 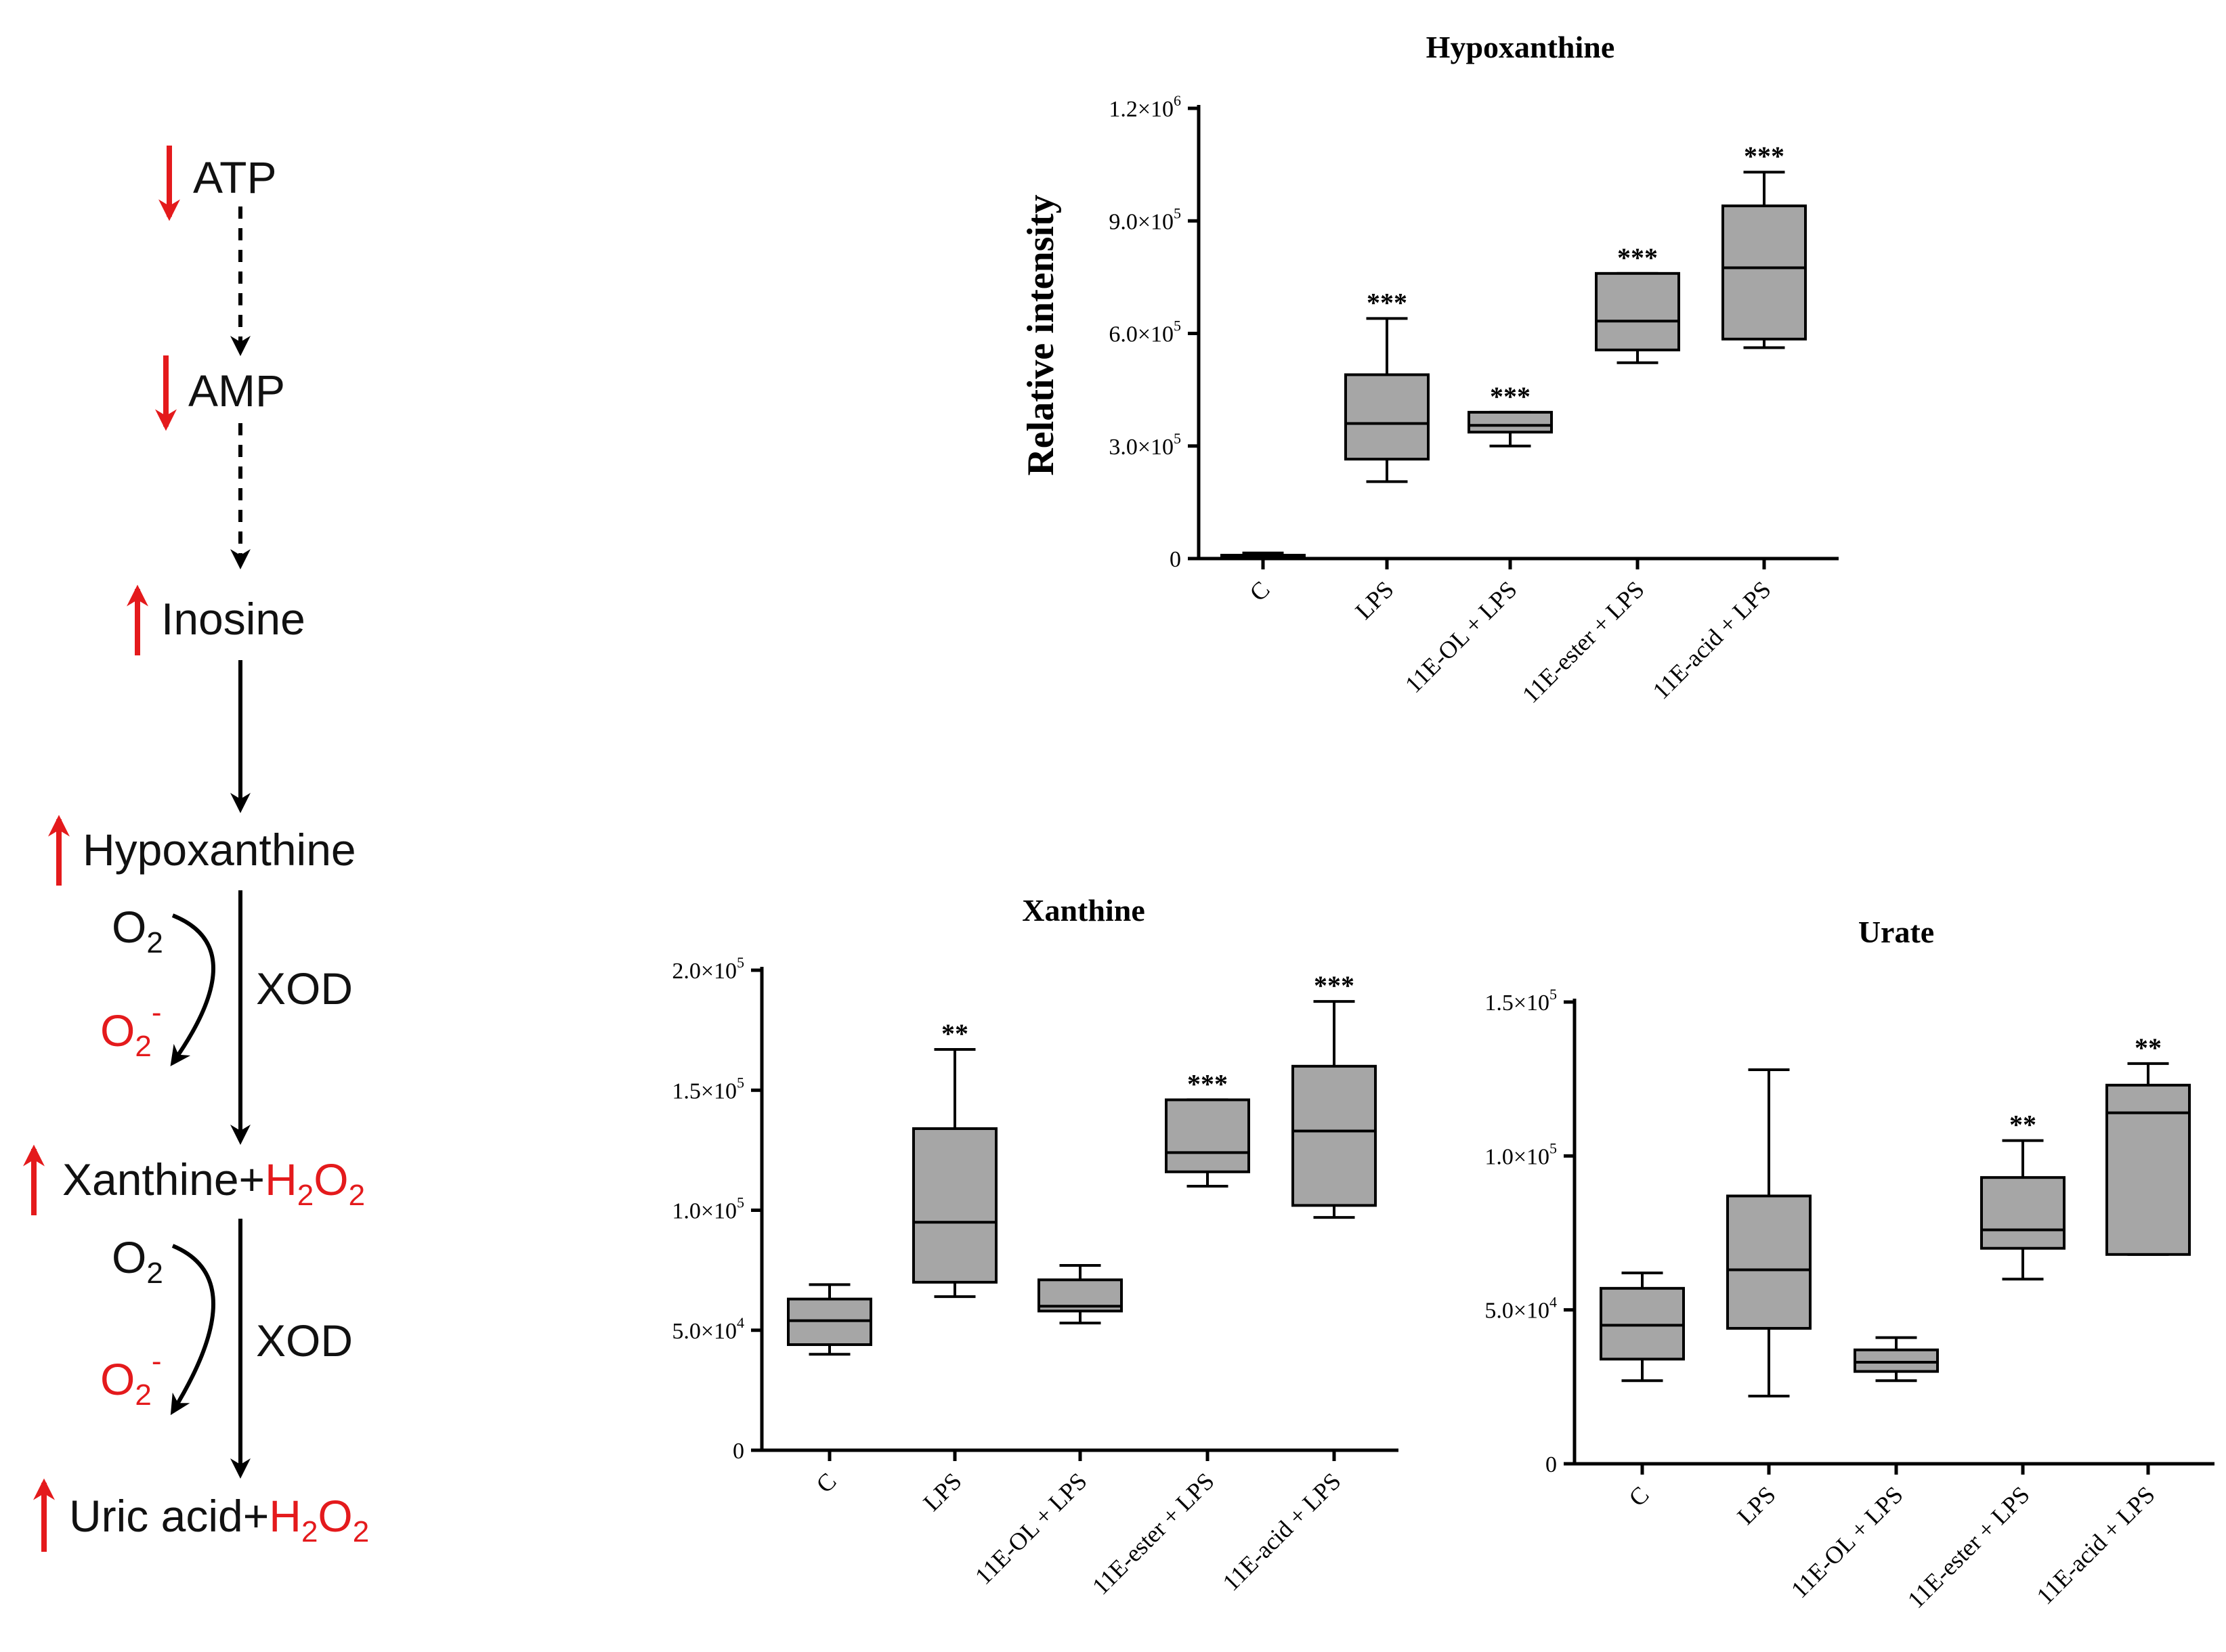 I want to click on label-xanthine-h2o2: Xanthine+H2O2, so click(x=213, y=1183).